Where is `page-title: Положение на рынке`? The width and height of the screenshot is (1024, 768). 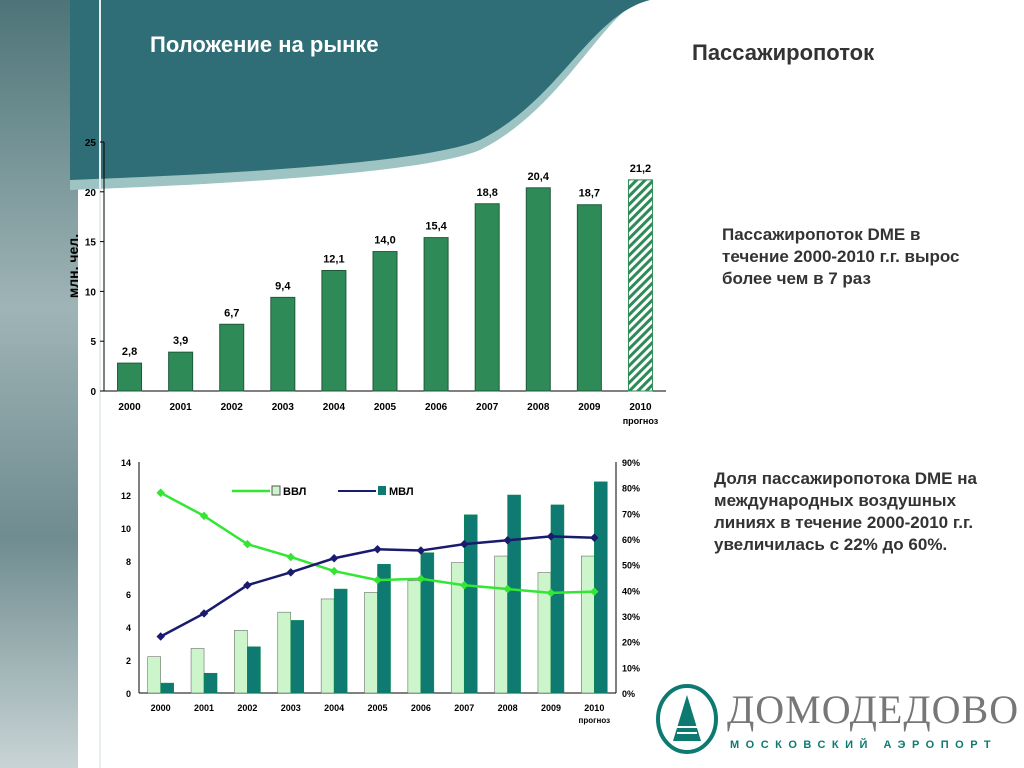 page-title: Положение на рынке is located at coordinates (264, 44).